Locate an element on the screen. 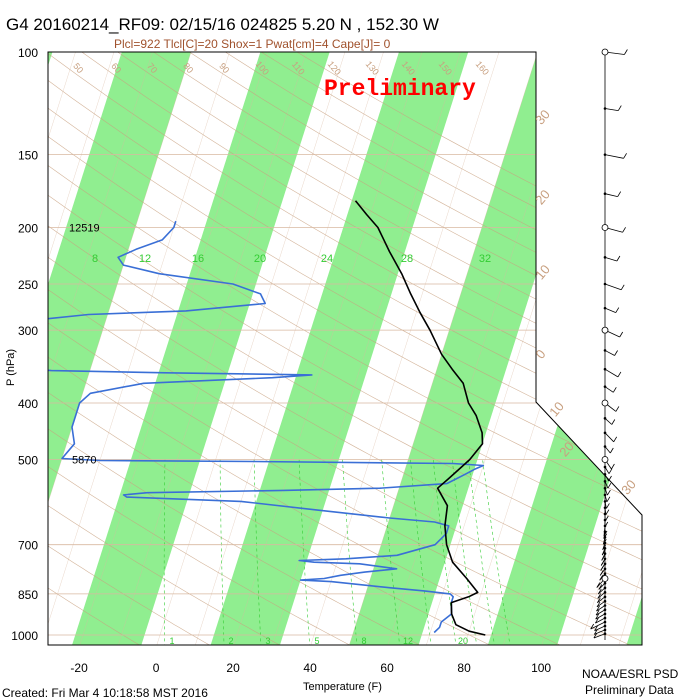 Image resolution: width=700 pixels, height=700 pixels. mixing-ratio-label: 8 is located at coordinates (95, 259).